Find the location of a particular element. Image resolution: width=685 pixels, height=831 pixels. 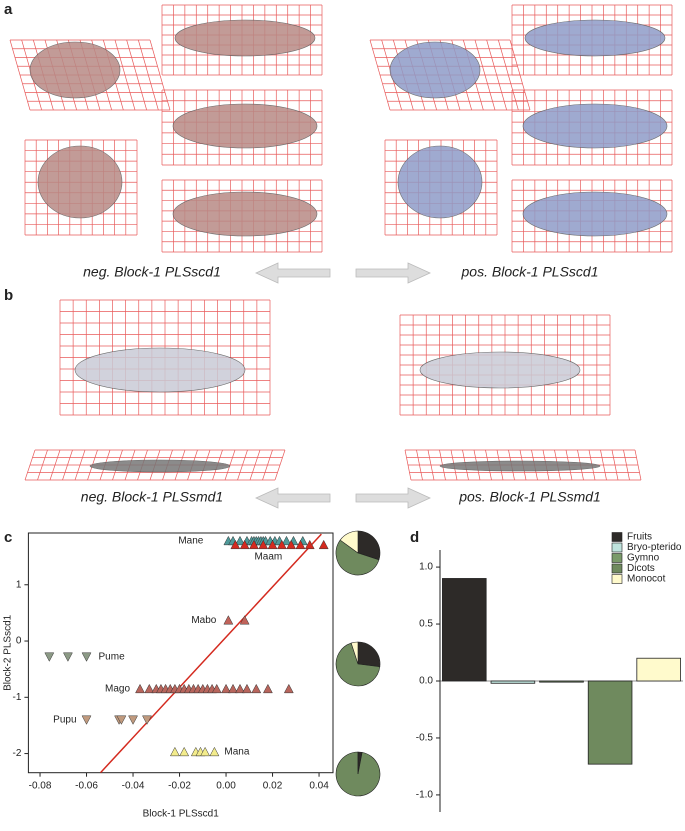

caption: neg. Block-1 PLSsmd1 is located at coordinates (152, 497).